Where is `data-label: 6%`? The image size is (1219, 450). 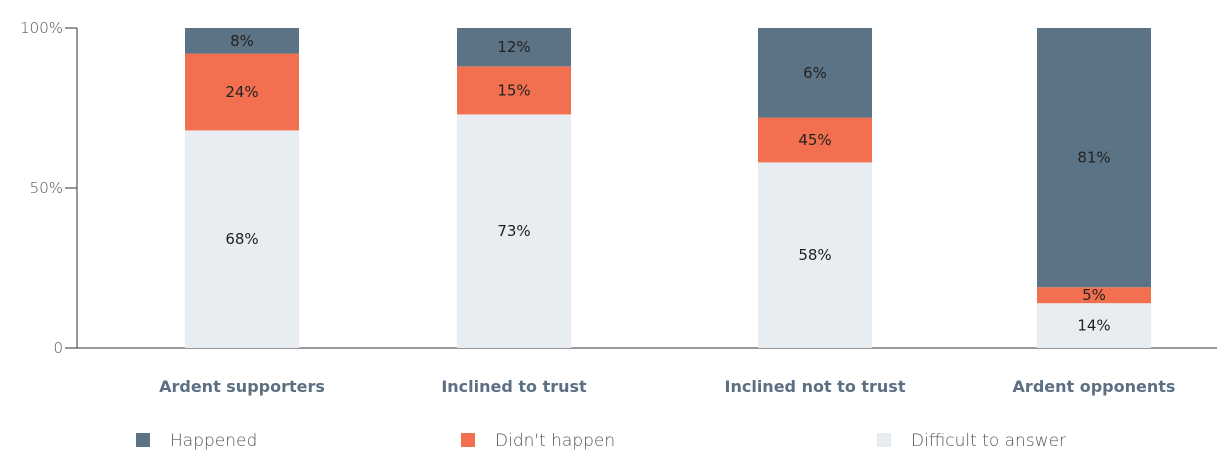
data-label: 6% is located at coordinates (815, 73).